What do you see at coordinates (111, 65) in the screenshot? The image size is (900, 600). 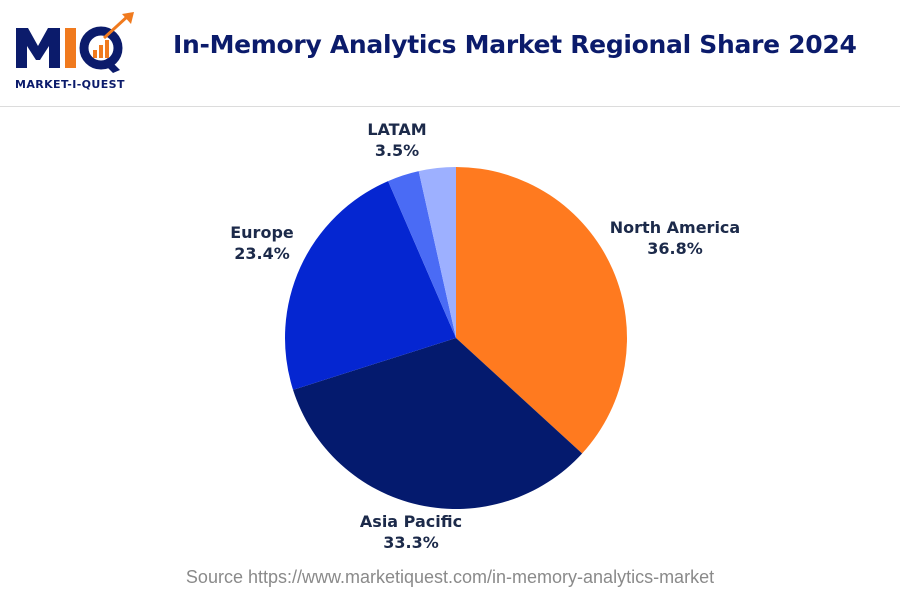 I see `logo-q-tail` at bounding box center [111, 65].